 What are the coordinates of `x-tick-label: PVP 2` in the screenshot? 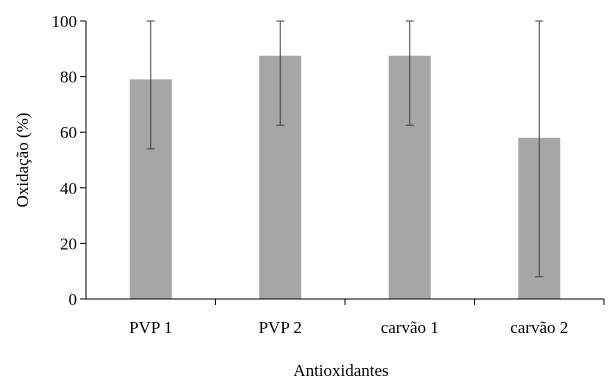 It's located at (280, 327).